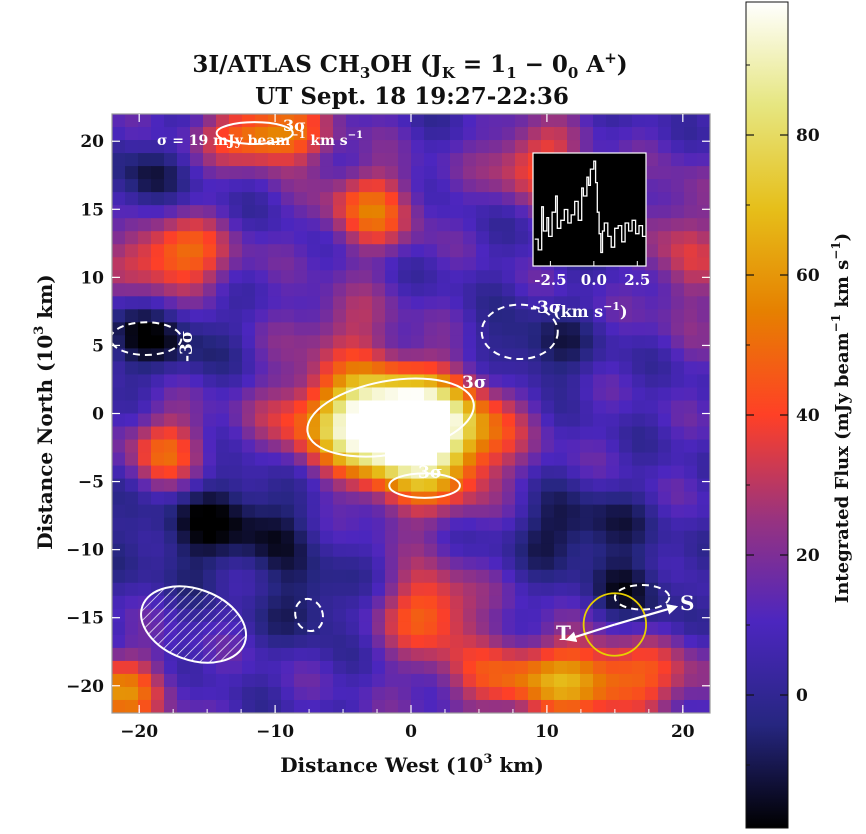 The height and width of the screenshot is (834, 866). I want to click on colorbar-tick-label: 60, so click(808, 276).